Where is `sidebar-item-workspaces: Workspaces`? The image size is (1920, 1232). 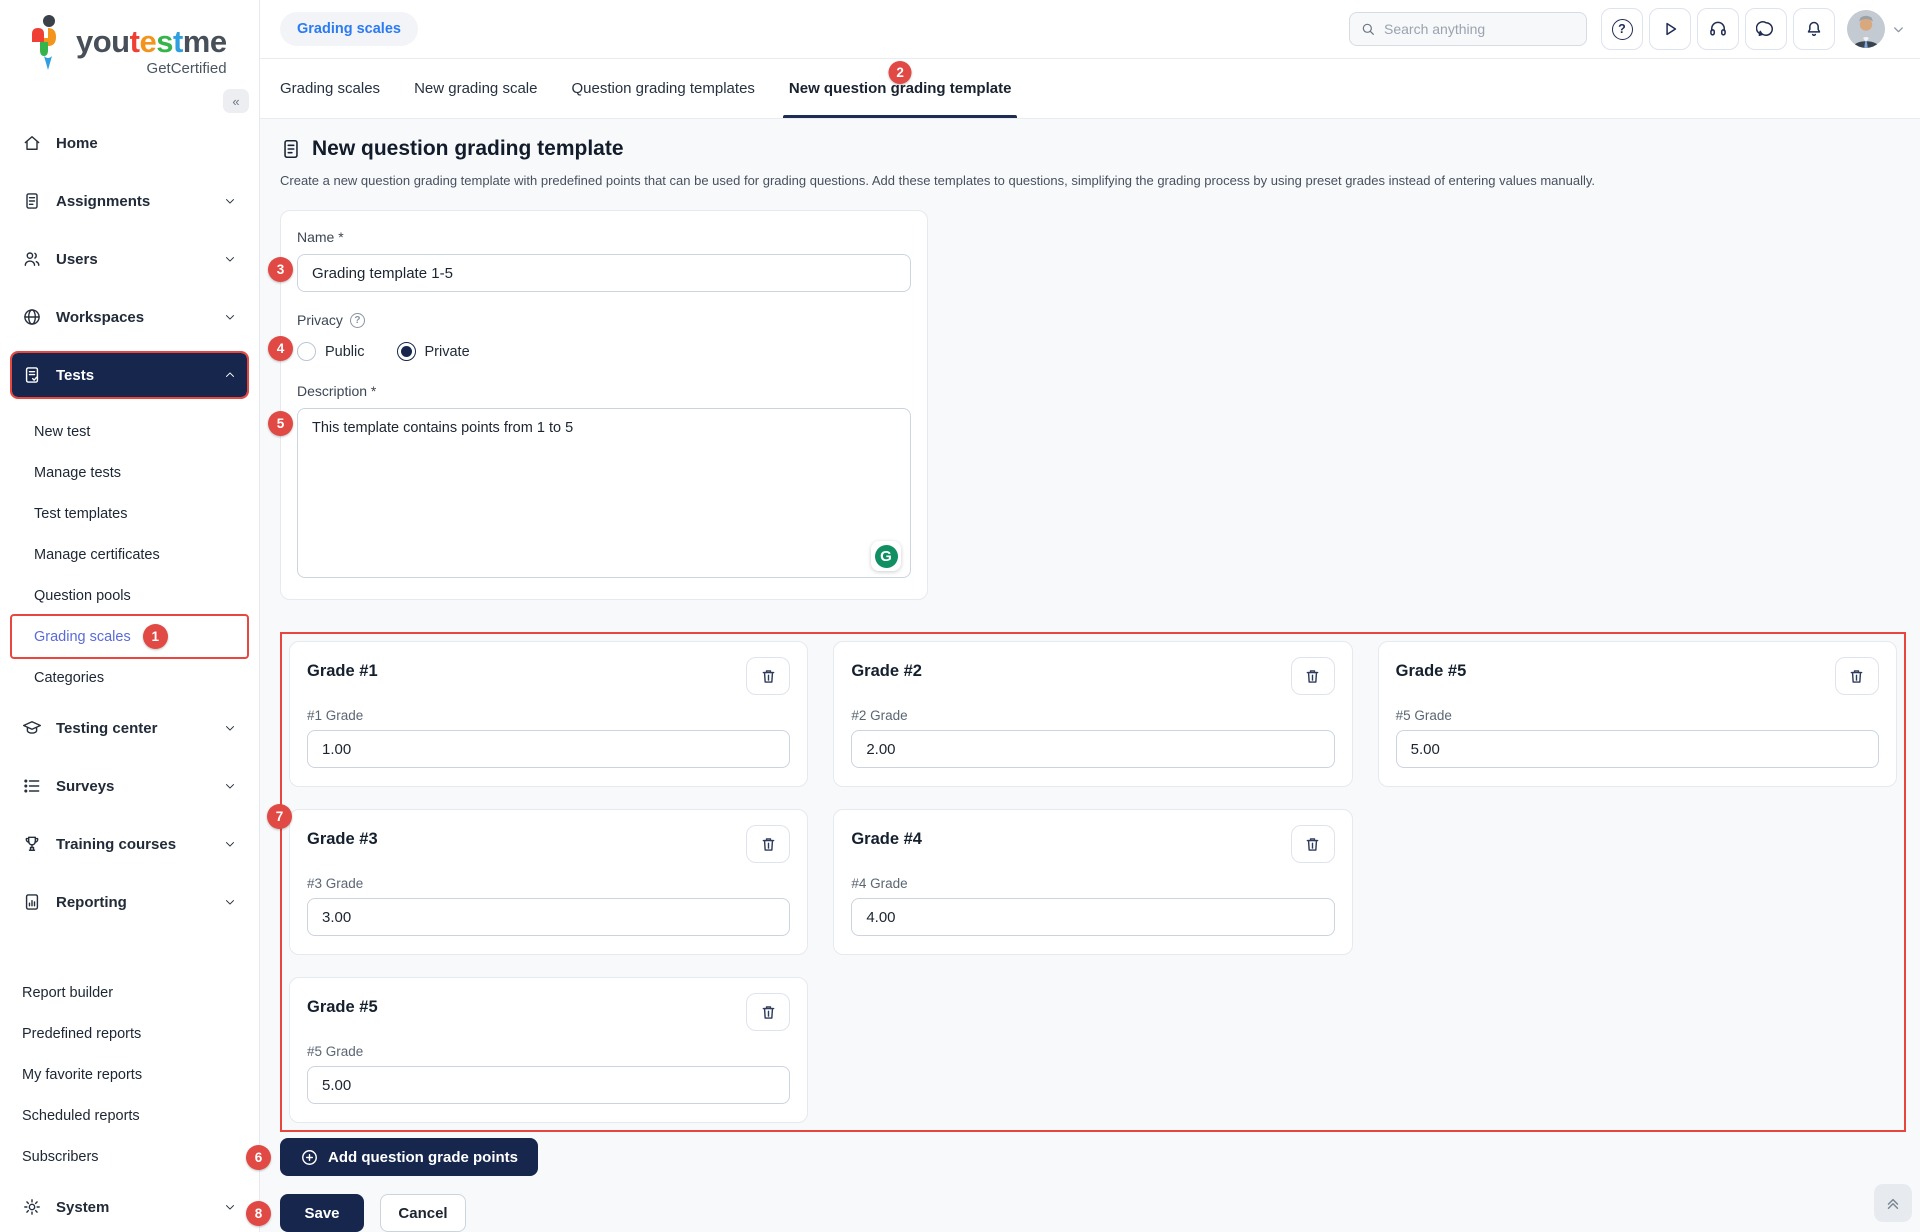 sidebar-item-workspaces: Workspaces is located at coordinates (129, 317).